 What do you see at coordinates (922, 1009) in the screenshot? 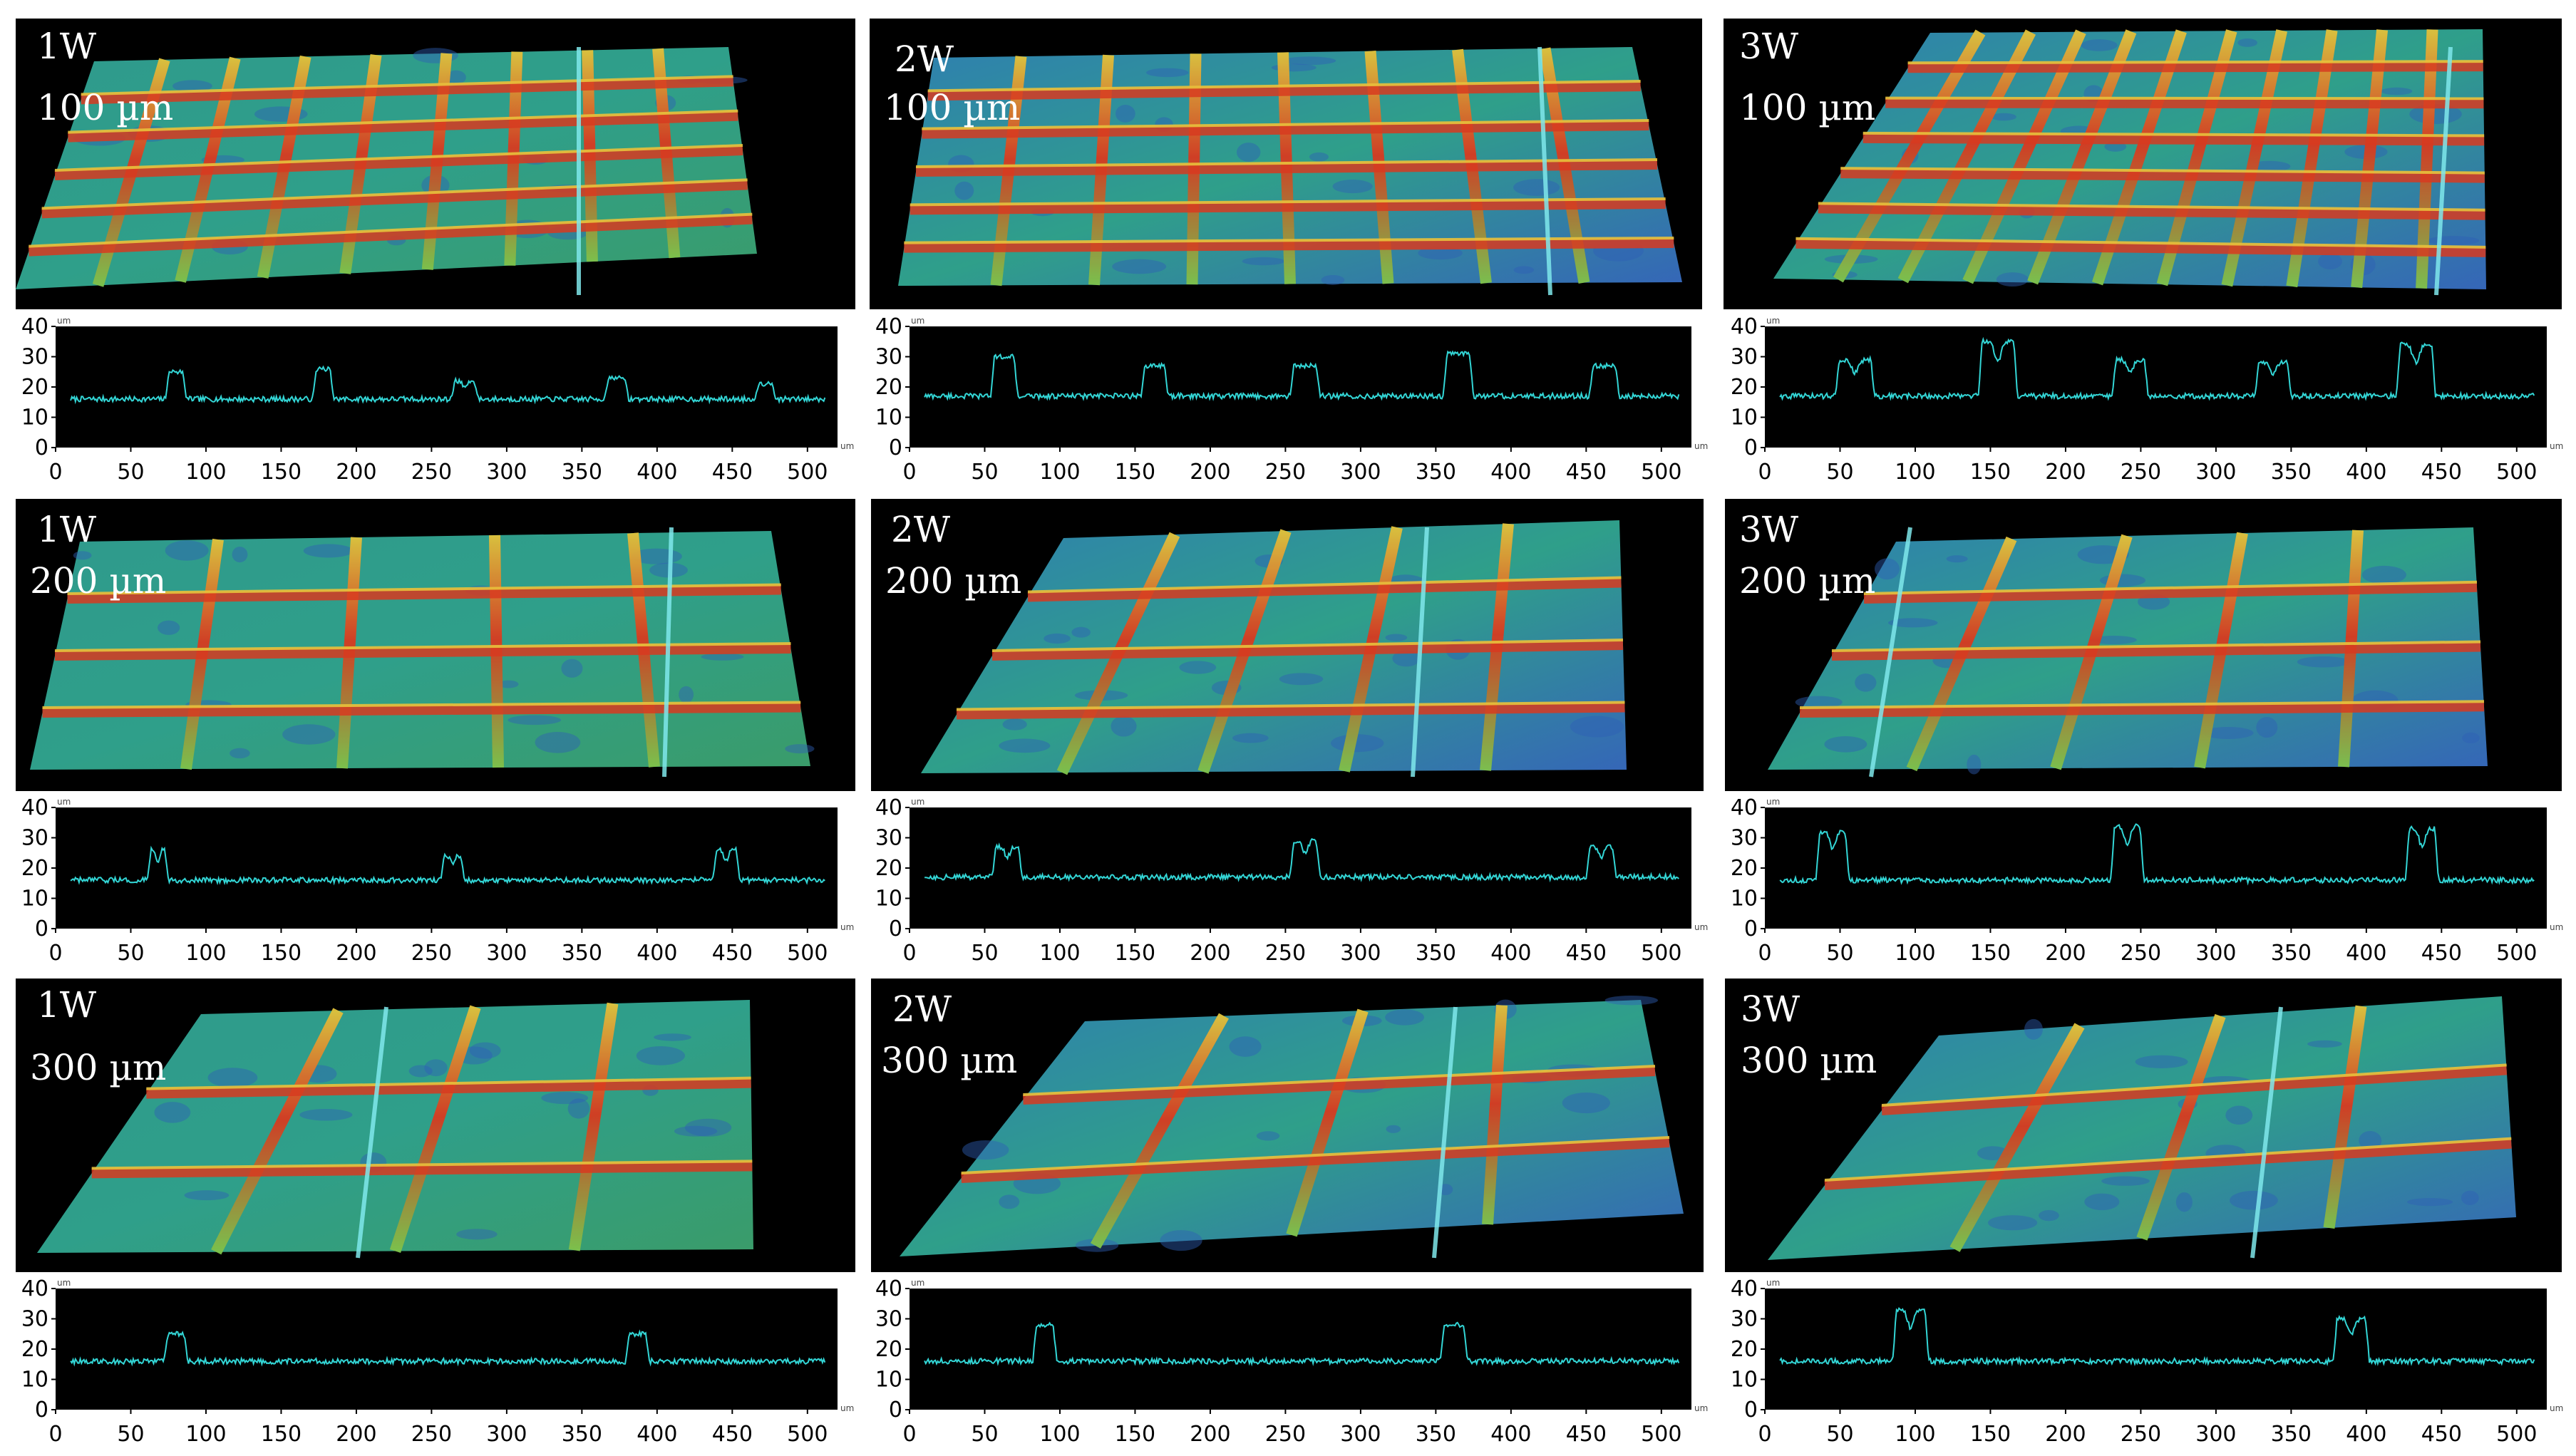
I see `power-label: 2W` at bounding box center [922, 1009].